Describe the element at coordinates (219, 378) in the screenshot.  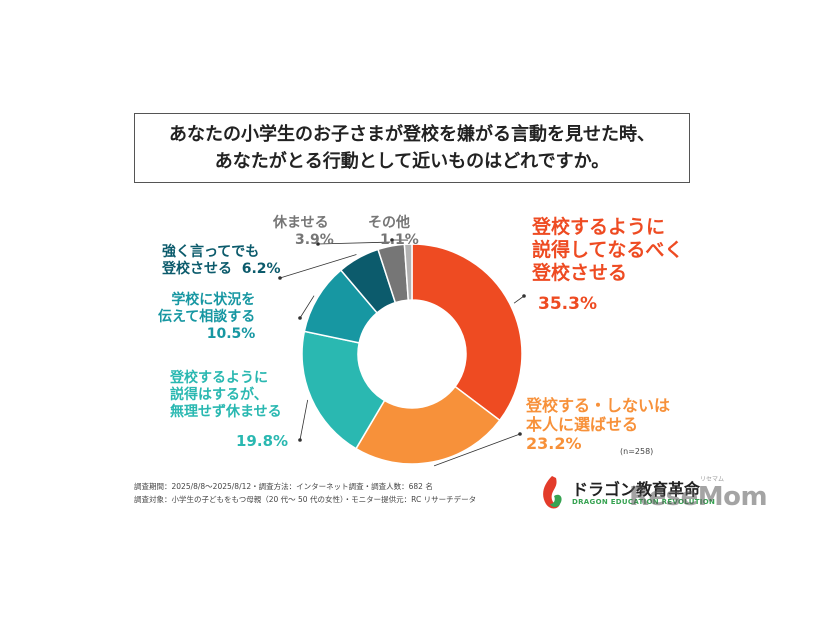
I see `label-slice-persuade-rest-line-1: 登校するように` at that location.